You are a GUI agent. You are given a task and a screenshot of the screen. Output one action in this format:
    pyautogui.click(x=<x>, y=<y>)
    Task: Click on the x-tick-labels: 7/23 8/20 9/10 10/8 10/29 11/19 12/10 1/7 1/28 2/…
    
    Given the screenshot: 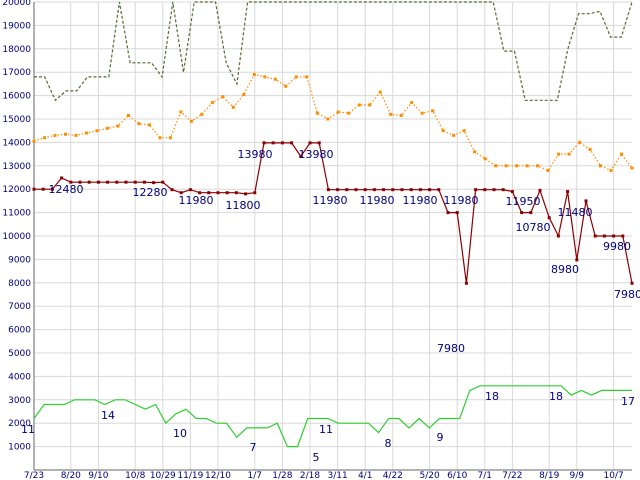 What is the action you would take?
    pyautogui.click(x=324, y=475)
    